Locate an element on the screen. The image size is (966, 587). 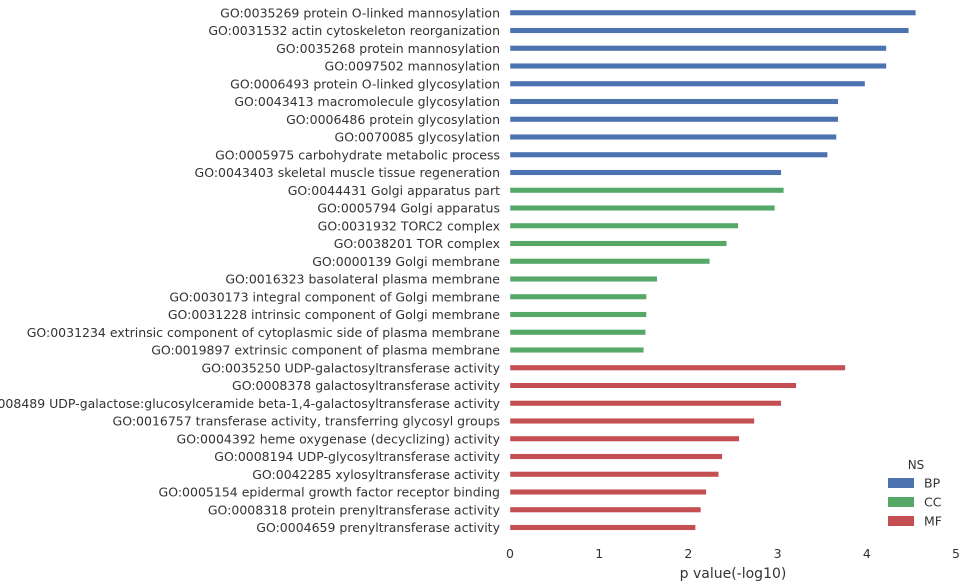
x-tick-label: 1 is located at coordinates (599, 553).